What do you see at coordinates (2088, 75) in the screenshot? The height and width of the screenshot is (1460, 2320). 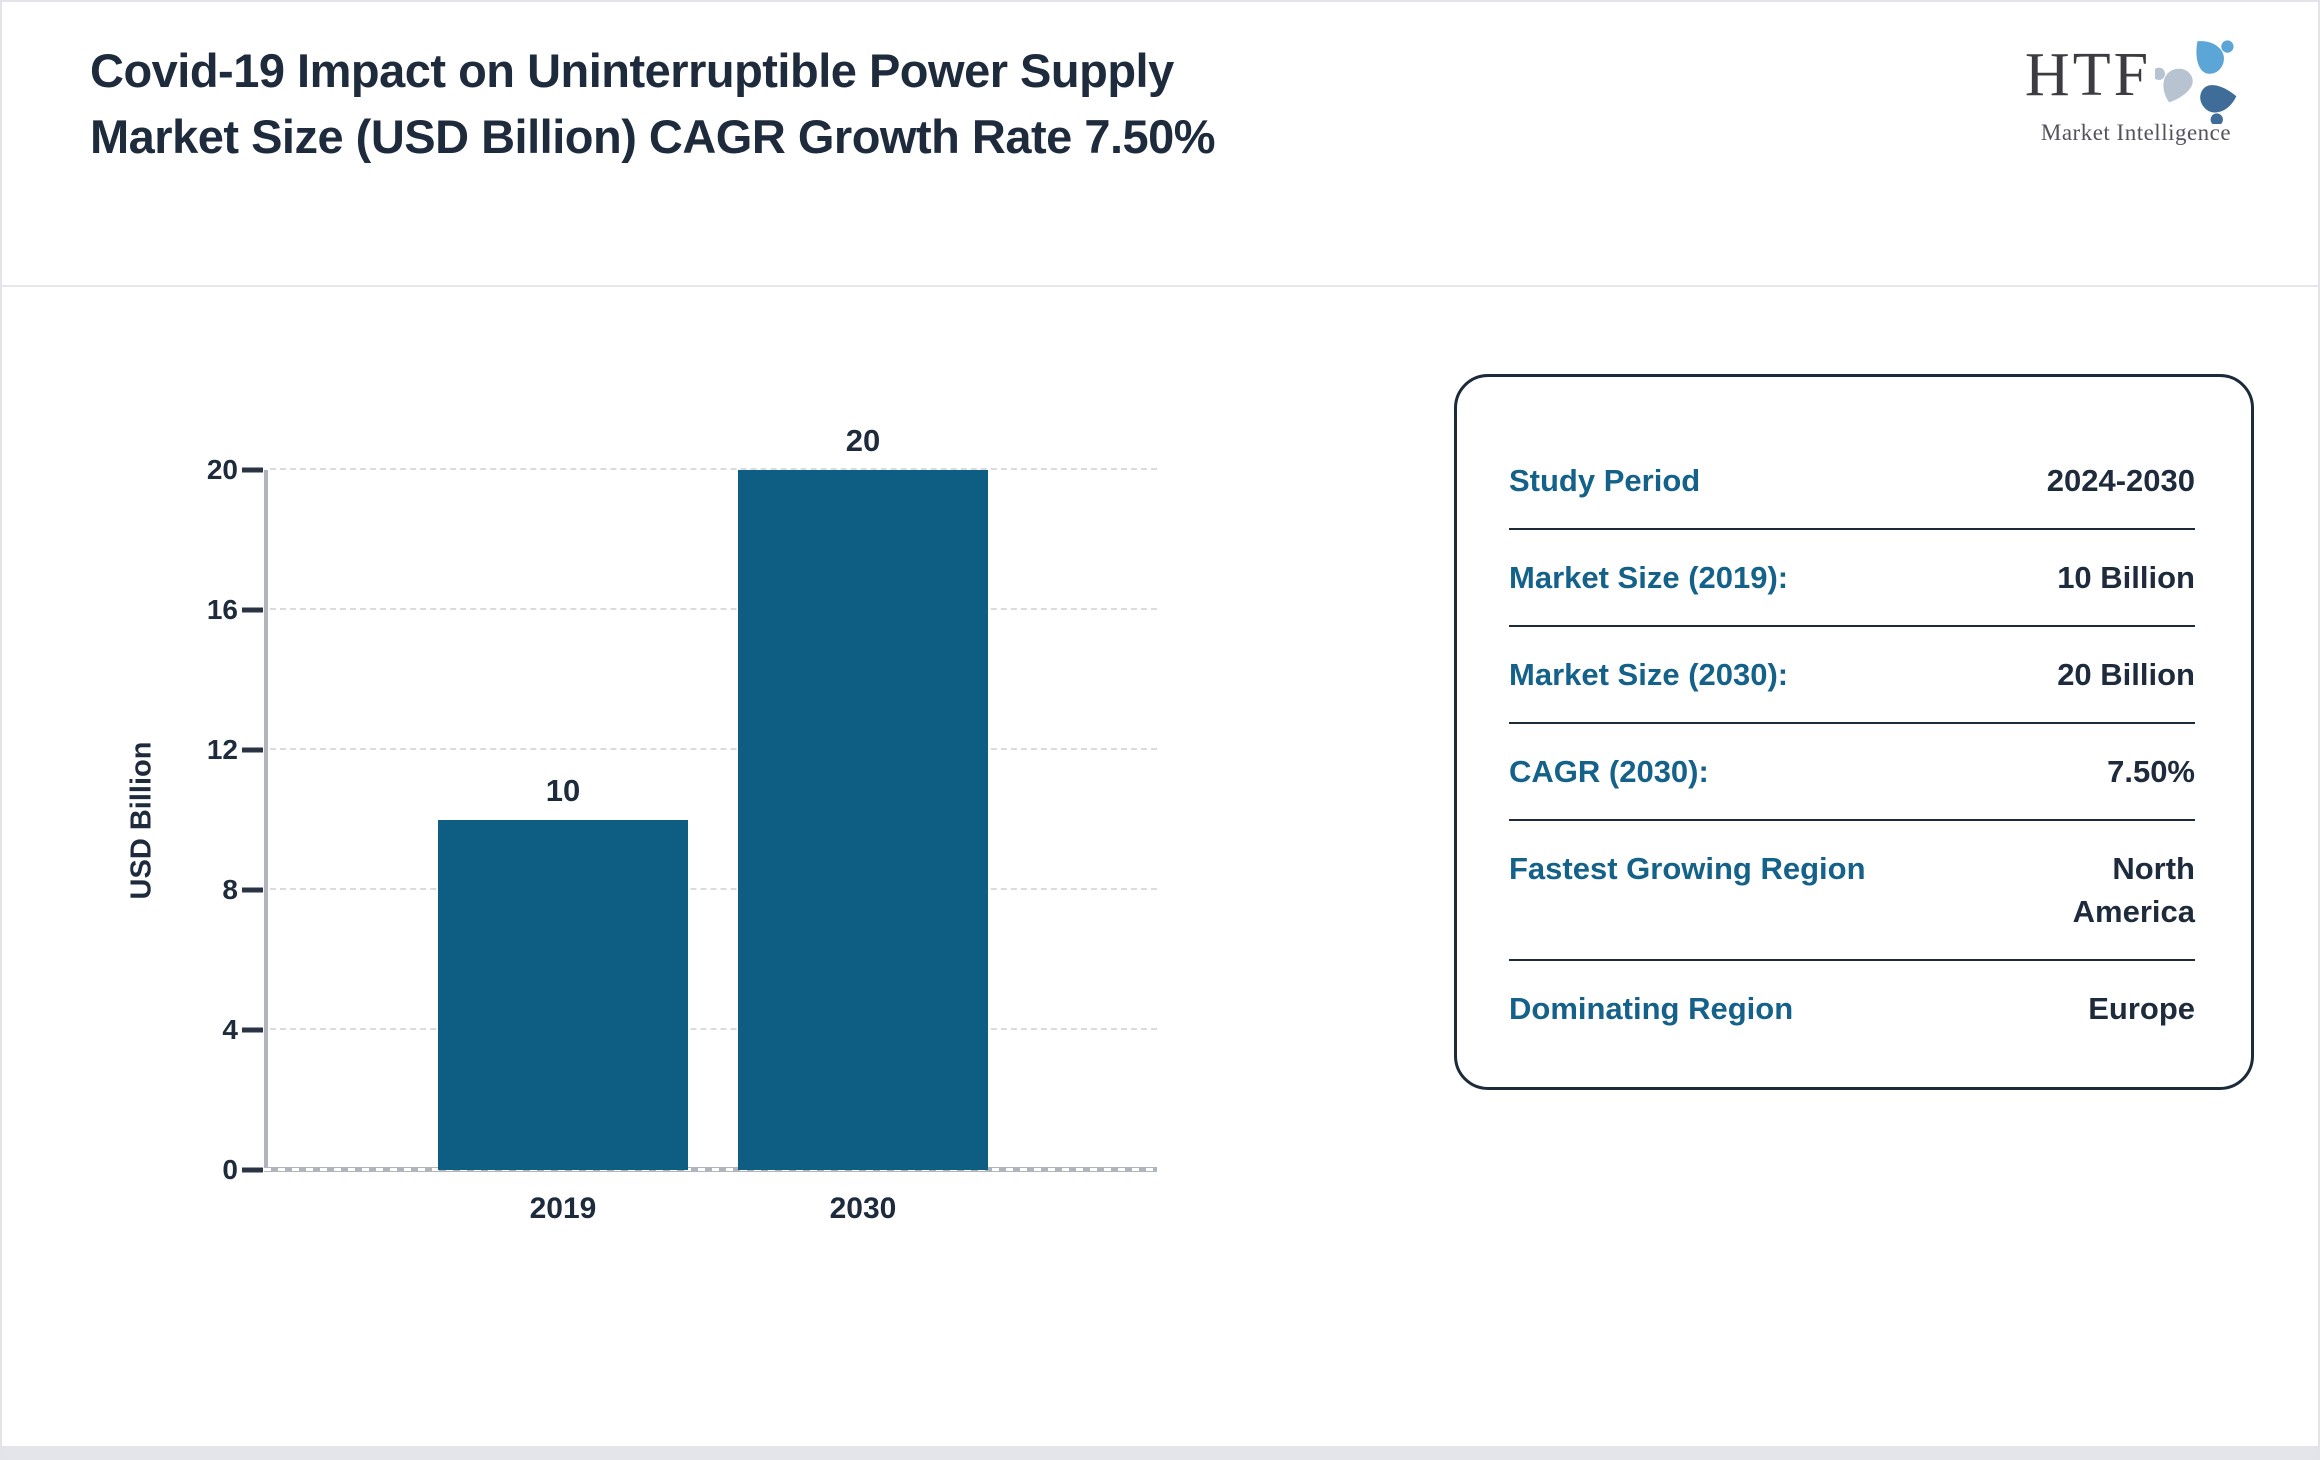 I see `logo-text: HTF` at bounding box center [2088, 75].